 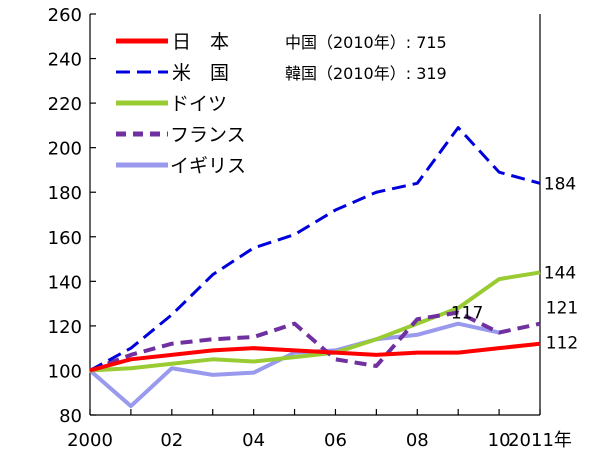 I want to click on legend-label-france: フランス, so click(x=208, y=135).